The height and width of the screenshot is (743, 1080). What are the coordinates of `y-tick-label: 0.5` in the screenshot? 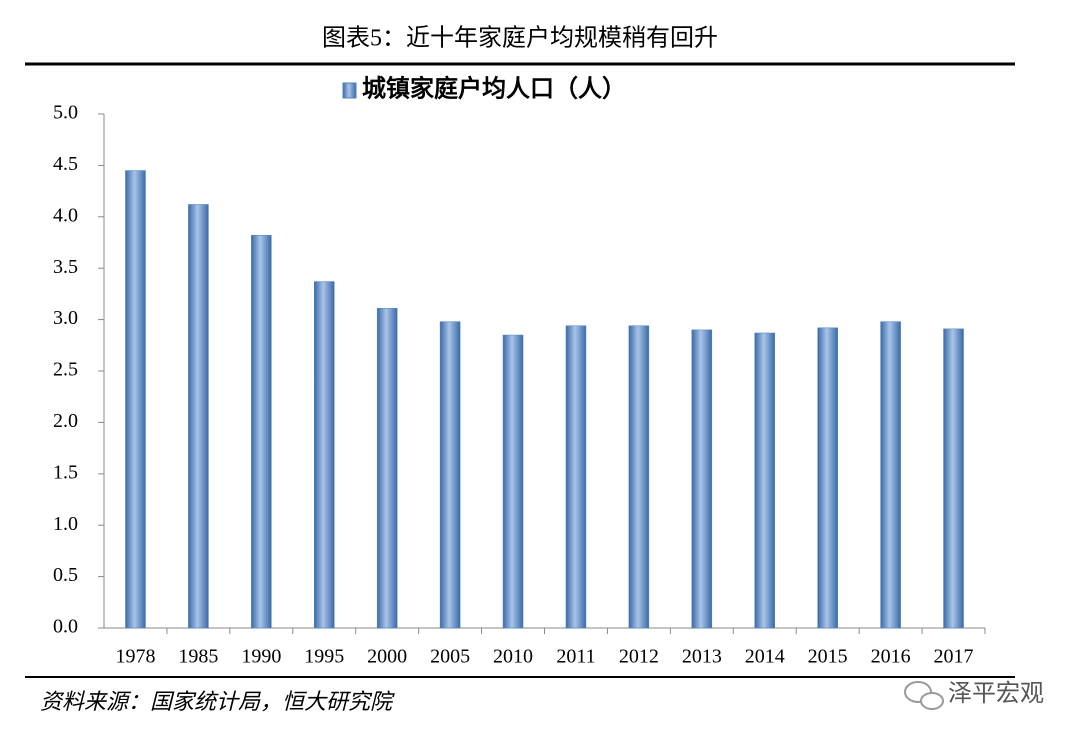 It's located at (65, 575).